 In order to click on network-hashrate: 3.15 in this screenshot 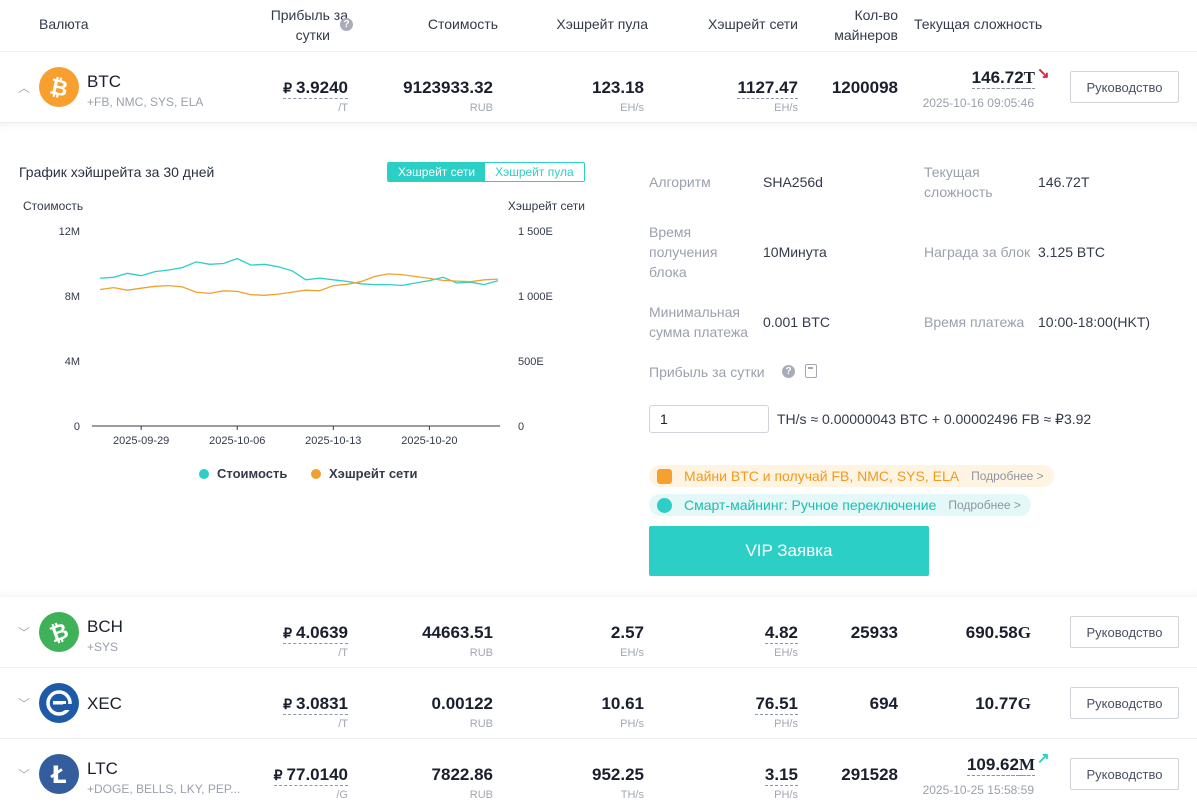, I will do `click(739, 775)`.